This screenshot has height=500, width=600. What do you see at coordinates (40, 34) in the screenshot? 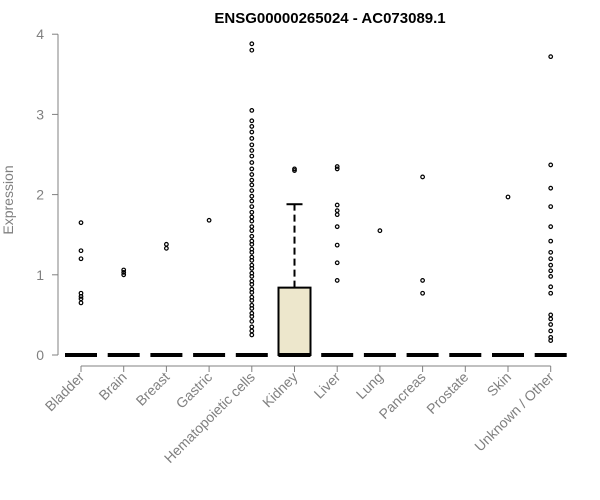
I see `y-tick-label: 4` at bounding box center [40, 34].